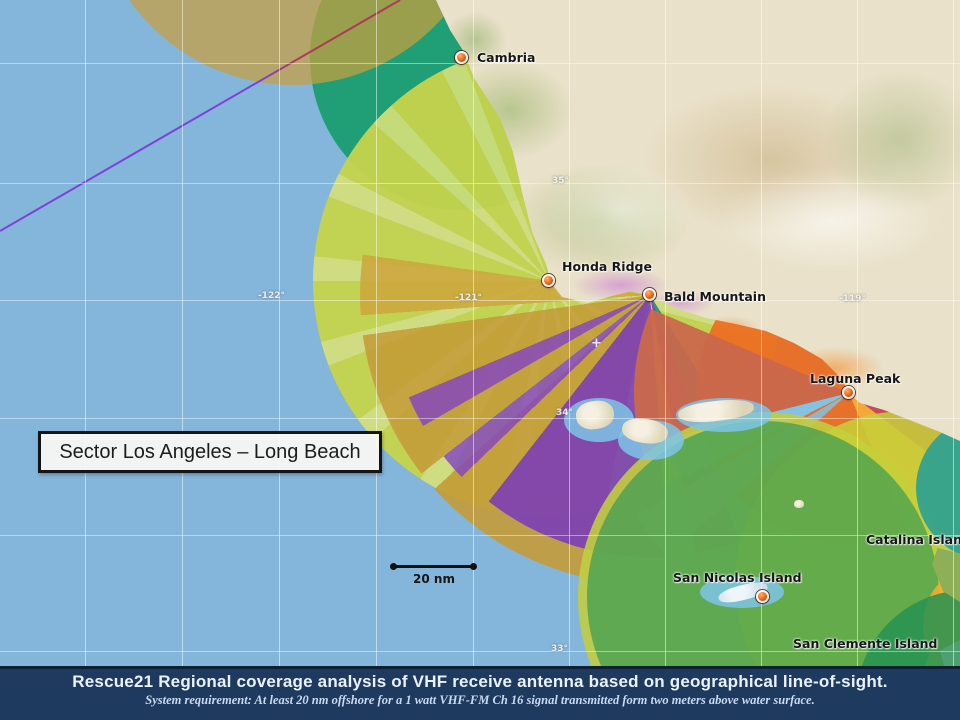  Describe the element at coordinates (607, 266) in the screenshot. I see `site-label-honda-ridge: Honda Ridge` at that location.